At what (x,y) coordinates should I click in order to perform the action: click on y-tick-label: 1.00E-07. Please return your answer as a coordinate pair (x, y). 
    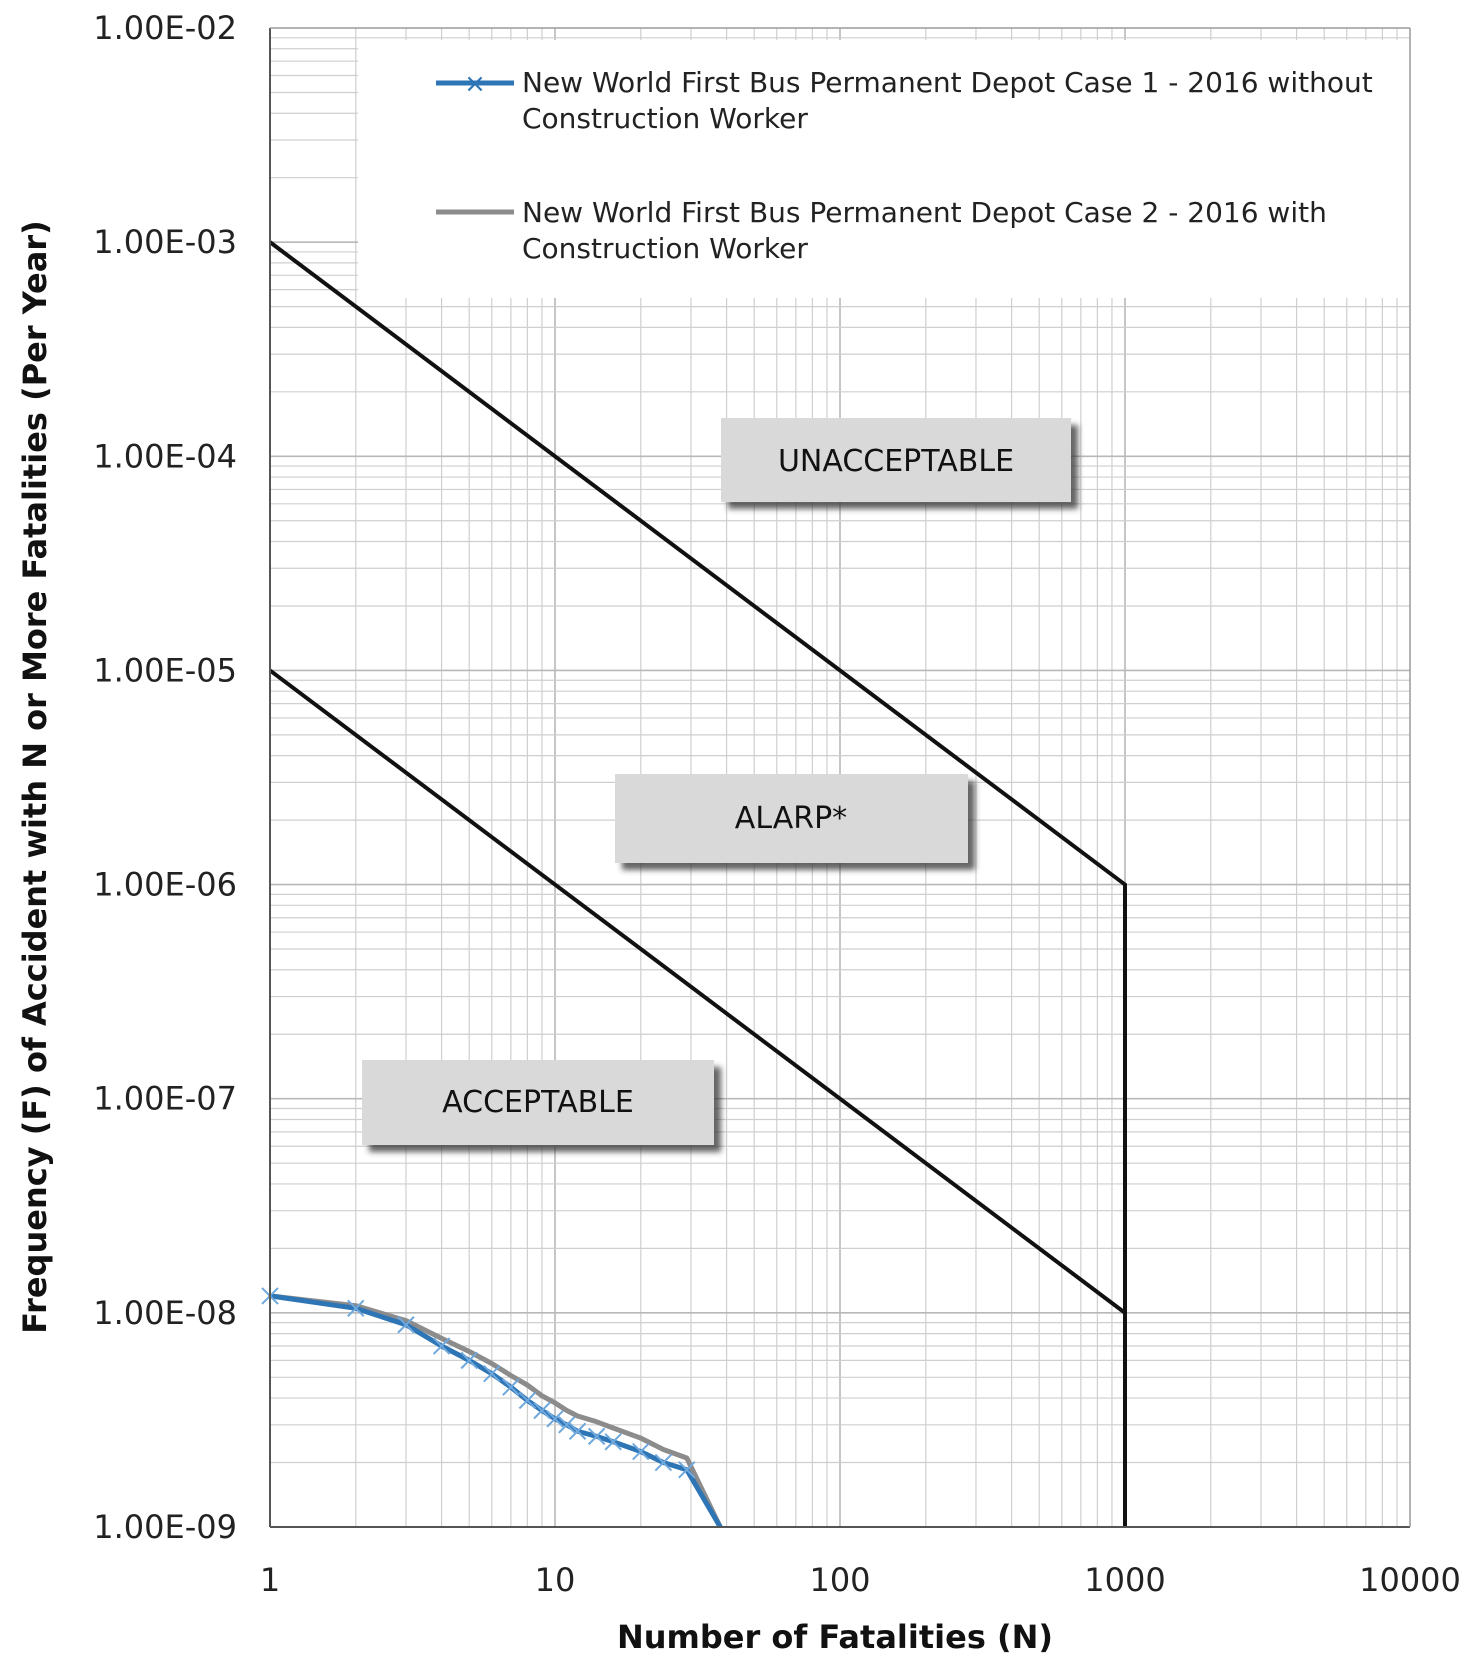
    Looking at the image, I should click on (165, 1099).